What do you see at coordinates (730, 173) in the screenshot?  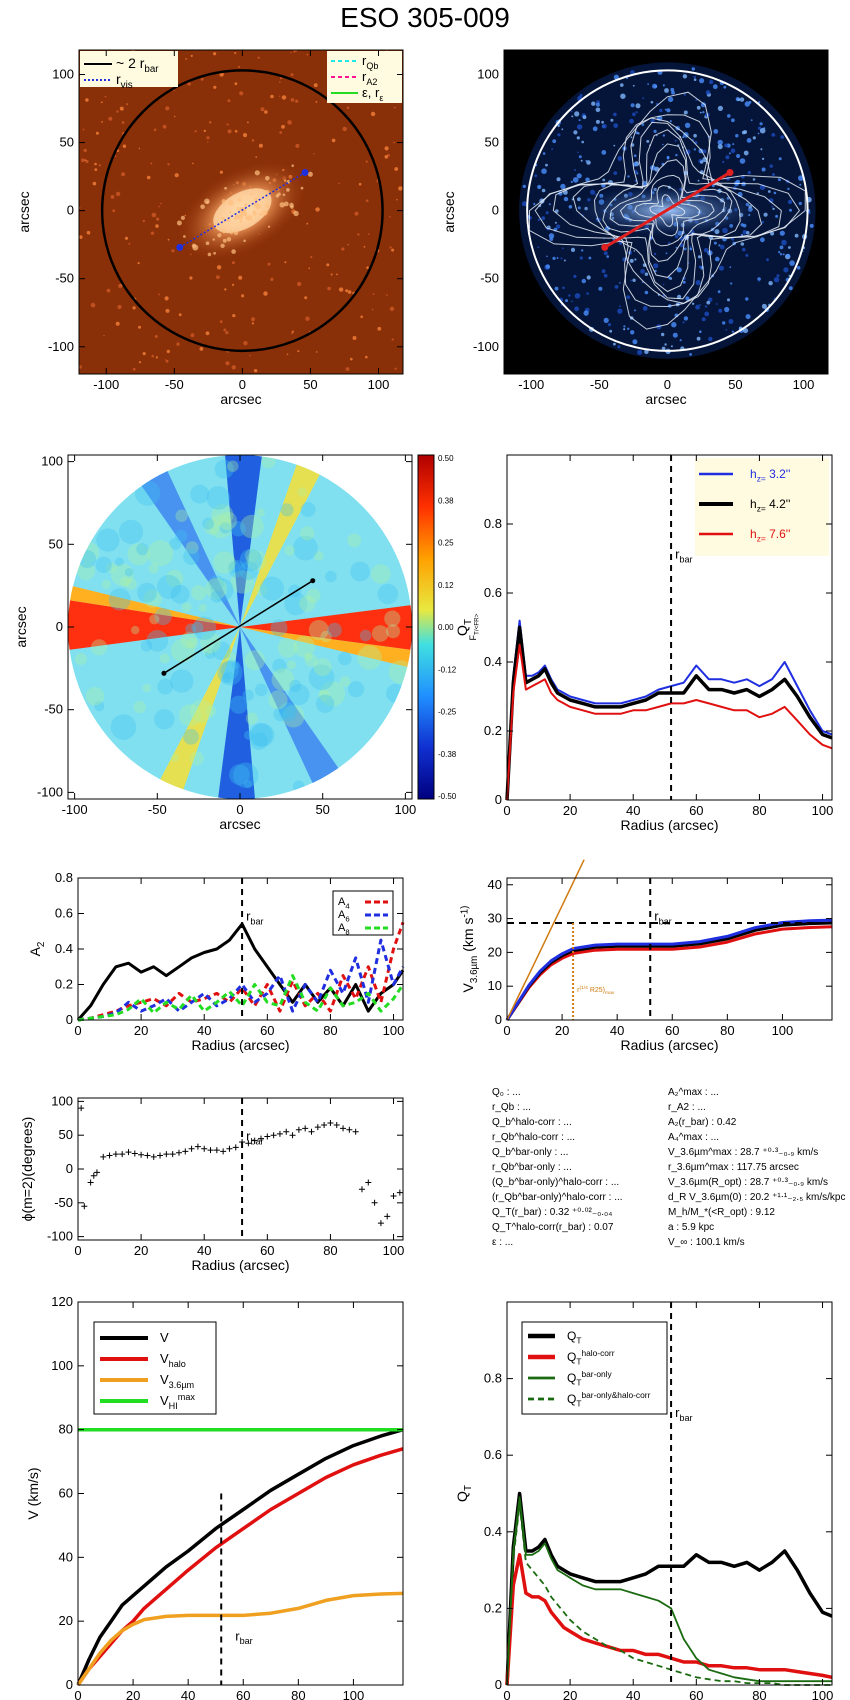 I see `residual-bar-end` at bounding box center [730, 173].